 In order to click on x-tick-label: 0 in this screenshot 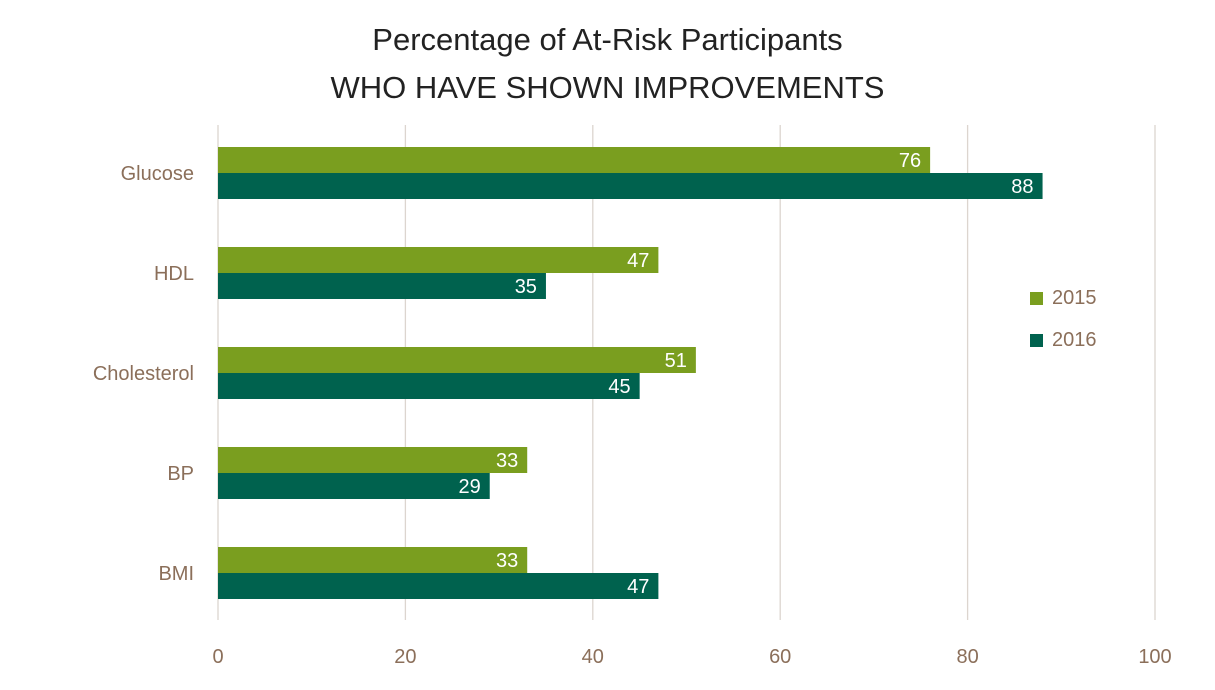, I will do `click(217, 657)`.